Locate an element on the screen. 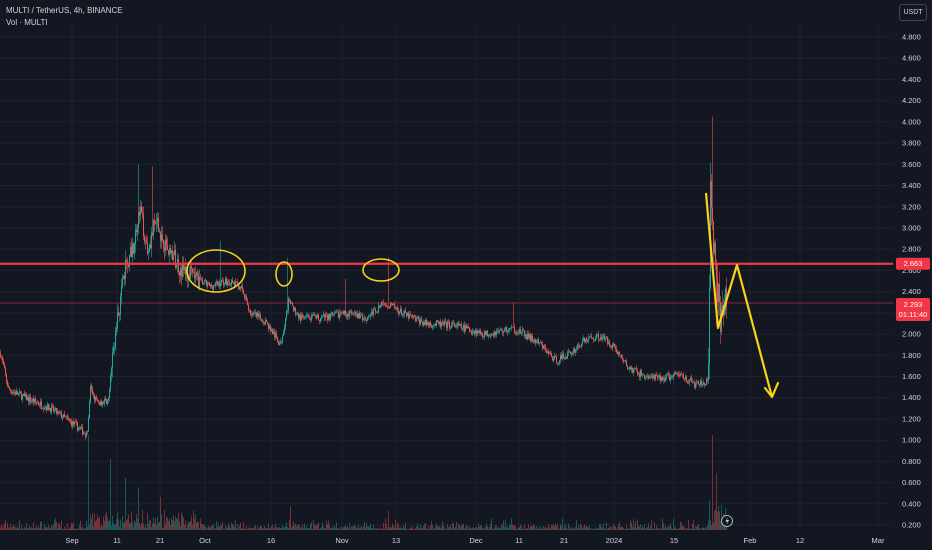  price-axis-area is located at coordinates (912, 276).